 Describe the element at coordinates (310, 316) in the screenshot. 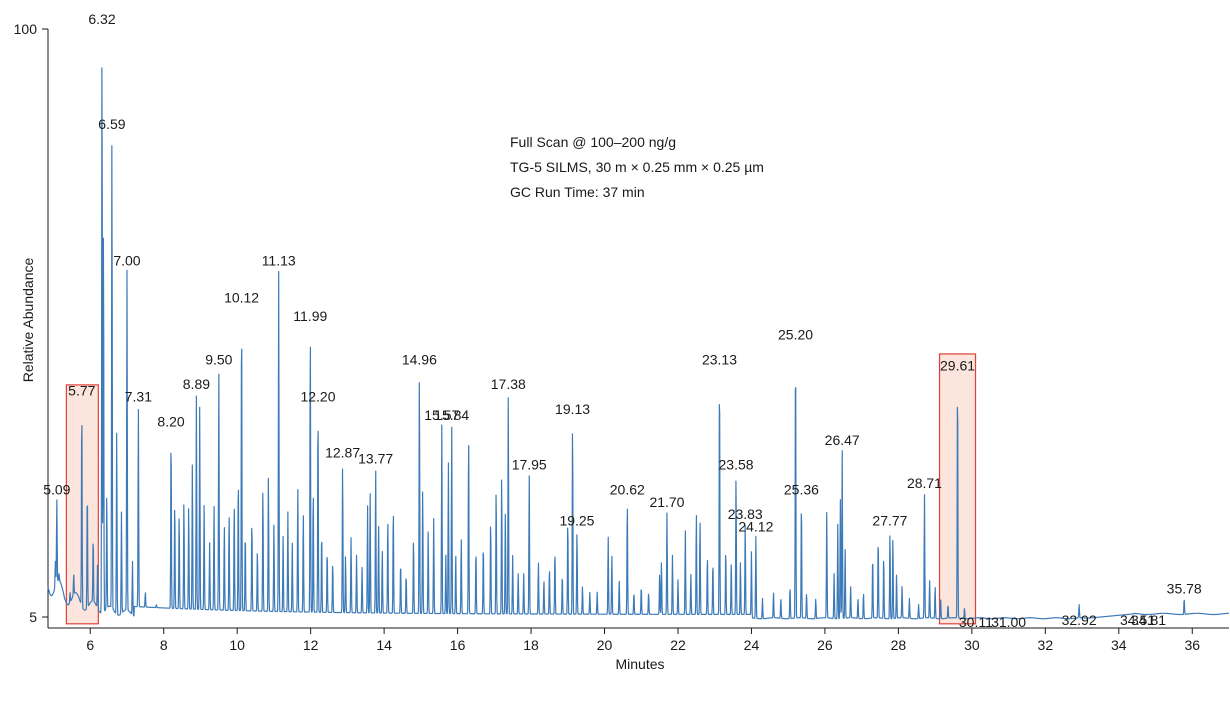

I see `peak-label-11.99: 11.99` at that location.